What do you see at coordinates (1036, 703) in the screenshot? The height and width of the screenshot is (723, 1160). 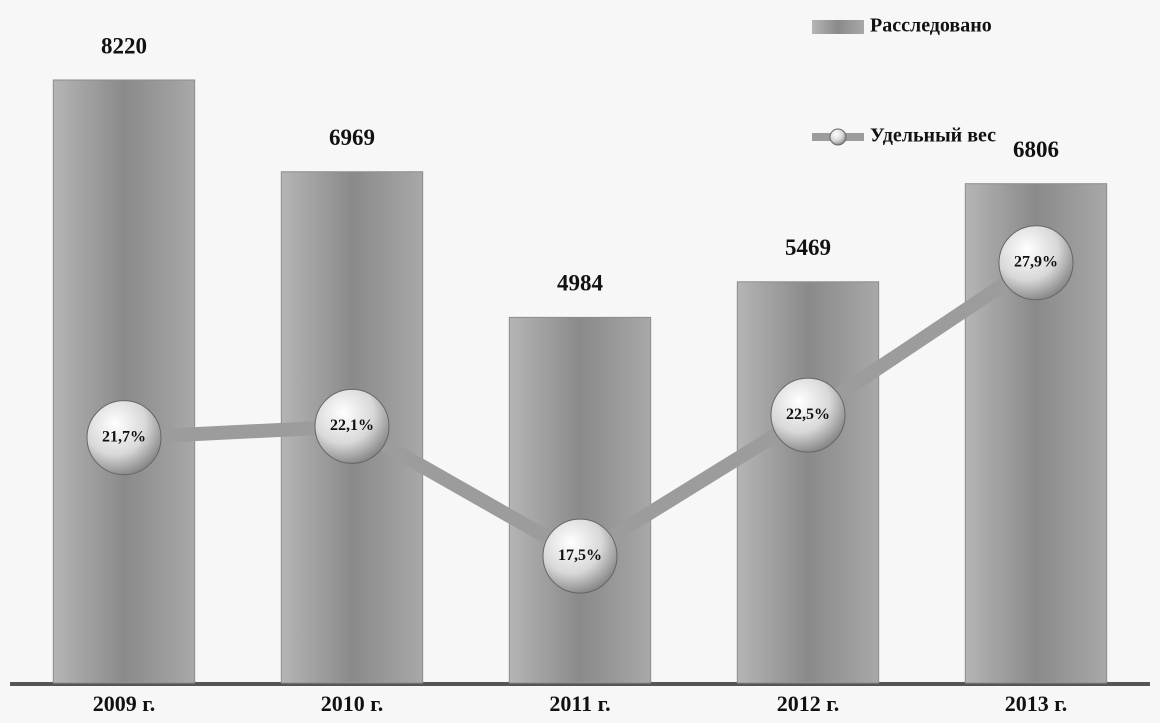 I see `x-tick-label: 2013 г.` at bounding box center [1036, 703].